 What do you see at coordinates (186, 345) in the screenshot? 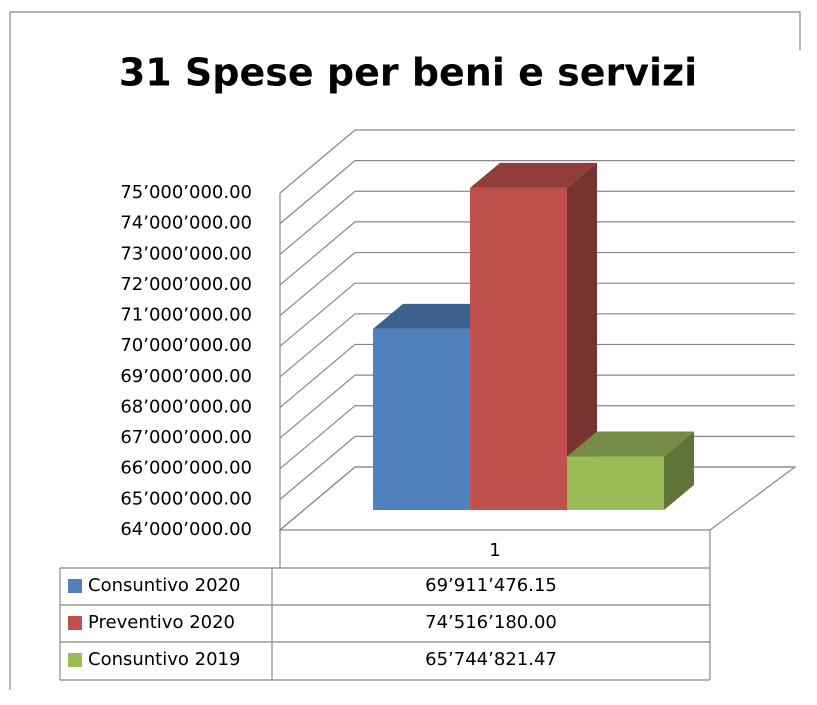
I see `y-tick-label: 70’000’000.00` at bounding box center [186, 345].